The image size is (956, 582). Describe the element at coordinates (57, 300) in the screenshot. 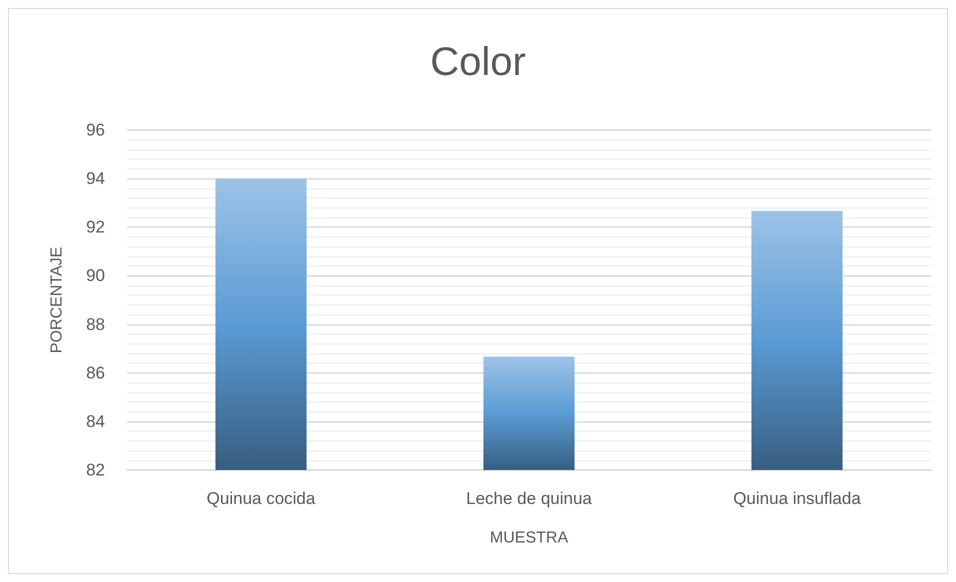

I see `y-axis-title: PORCENTAJE` at that location.